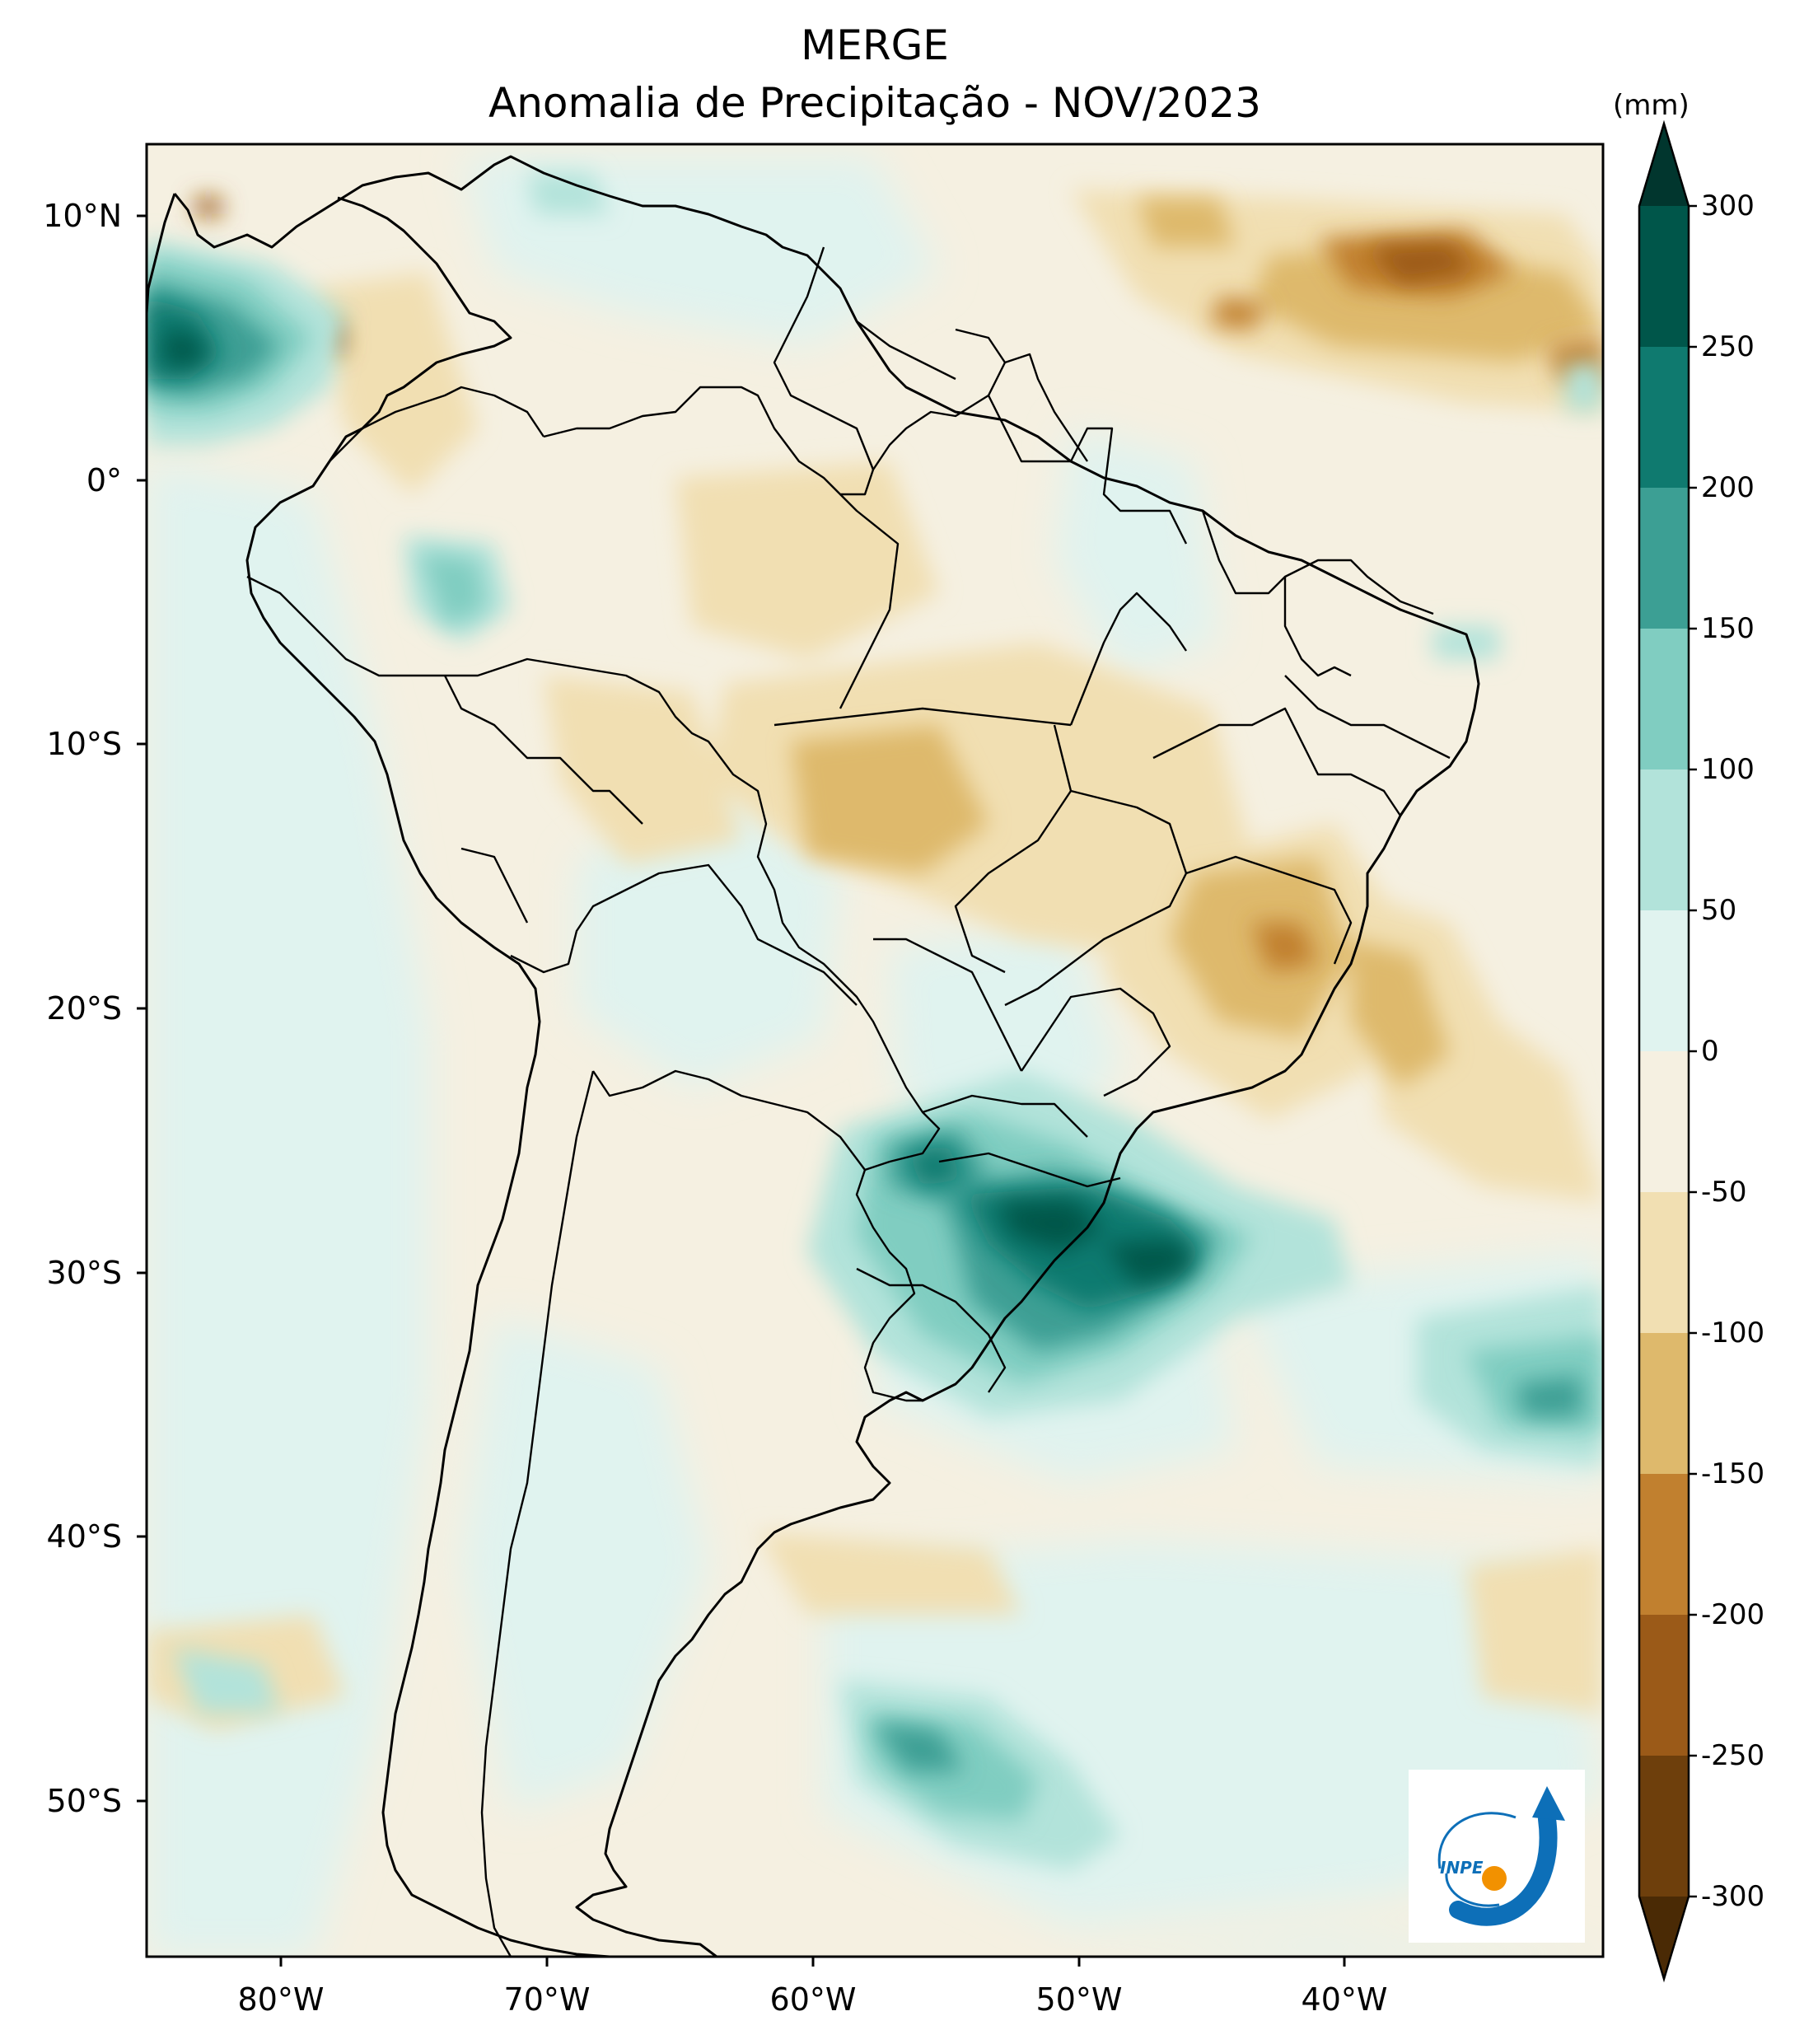 This screenshot has width=1804, height=2044. I want to click on lat-tick-label: 20°S, so click(84, 1008).